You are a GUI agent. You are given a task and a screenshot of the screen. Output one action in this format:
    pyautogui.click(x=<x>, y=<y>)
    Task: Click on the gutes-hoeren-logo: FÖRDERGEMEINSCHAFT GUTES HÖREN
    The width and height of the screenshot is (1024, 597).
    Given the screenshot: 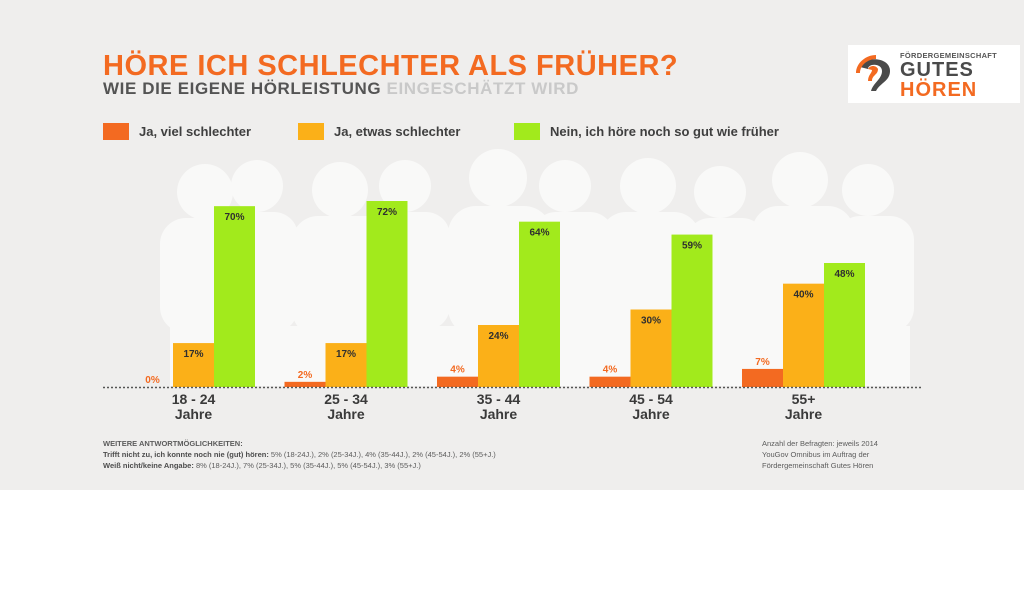 What is the action you would take?
    pyautogui.click(x=934, y=74)
    